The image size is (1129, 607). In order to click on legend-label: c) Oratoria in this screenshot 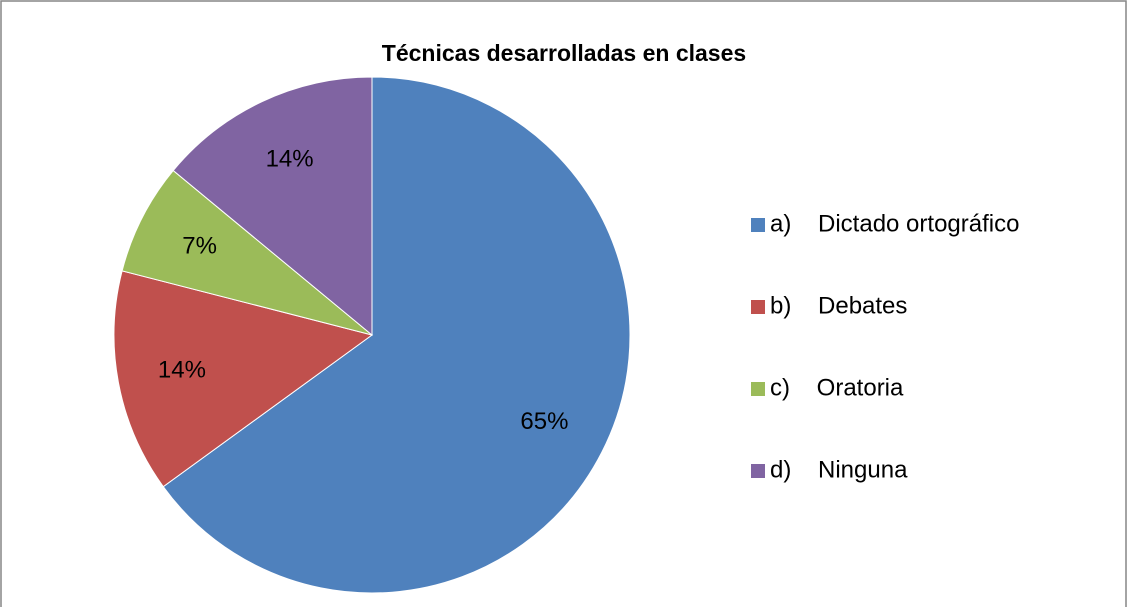, I will do `click(837, 387)`.